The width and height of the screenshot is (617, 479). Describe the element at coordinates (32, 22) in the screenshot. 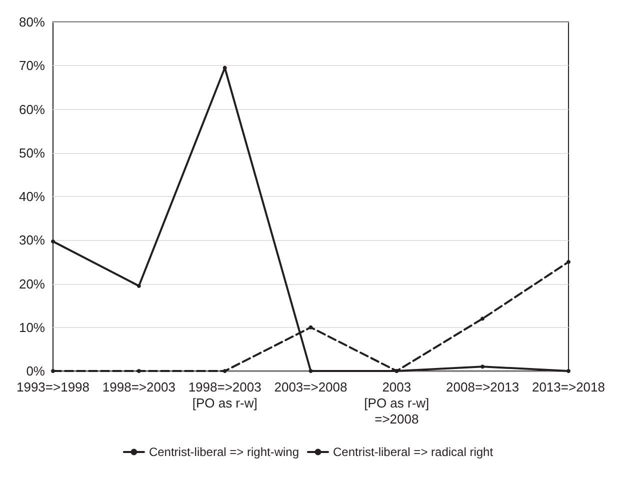

I see `y-tick-label: 80%` at that location.